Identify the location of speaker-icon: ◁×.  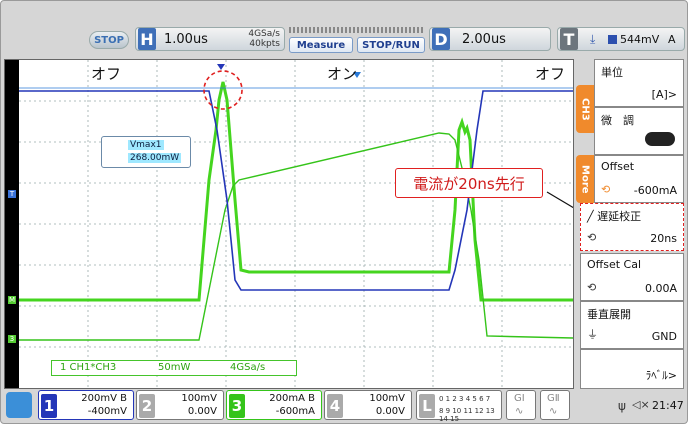
(641, 404).